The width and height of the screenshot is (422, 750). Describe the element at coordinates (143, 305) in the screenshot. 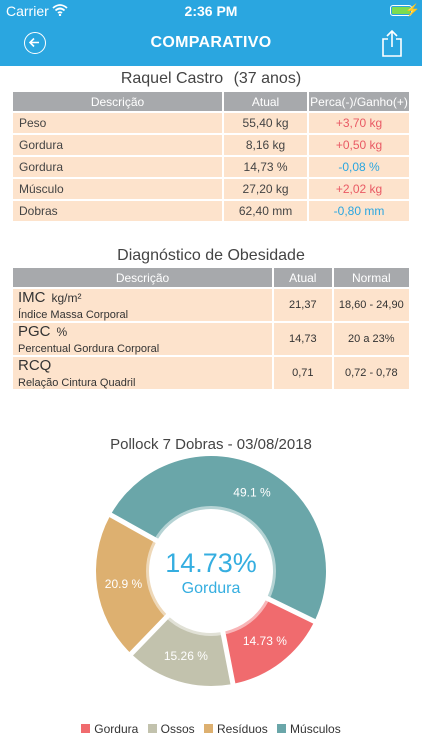

I see `indicator-cell: IMC kg/m² Índice Massa Corporal` at that location.